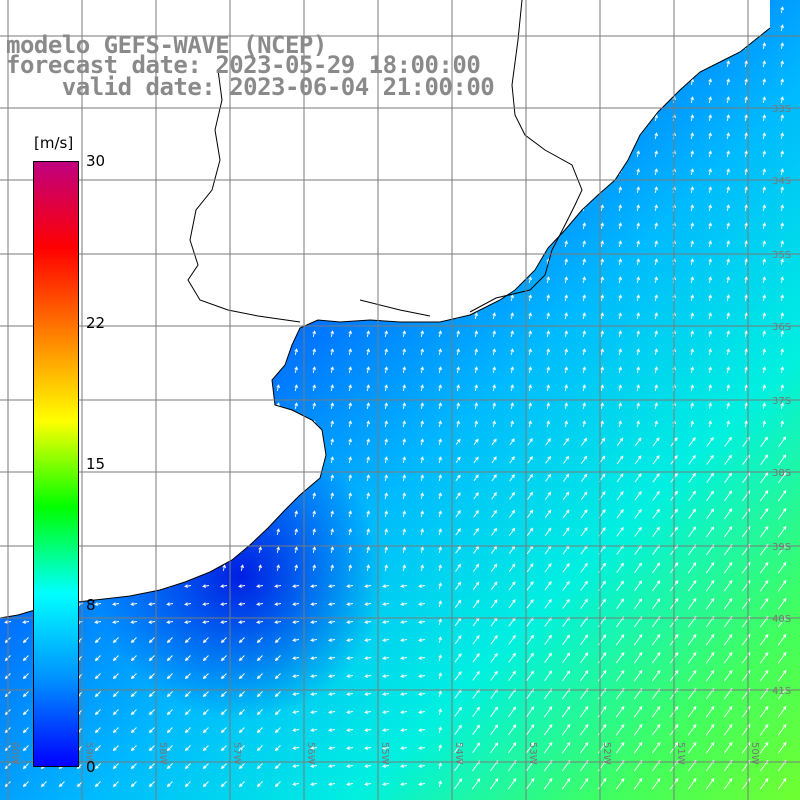 The image size is (800, 800). What do you see at coordinates (250, 87) in the screenshot?
I see `valid-date: valid date: 2023-06-04 21:00:00` at bounding box center [250, 87].